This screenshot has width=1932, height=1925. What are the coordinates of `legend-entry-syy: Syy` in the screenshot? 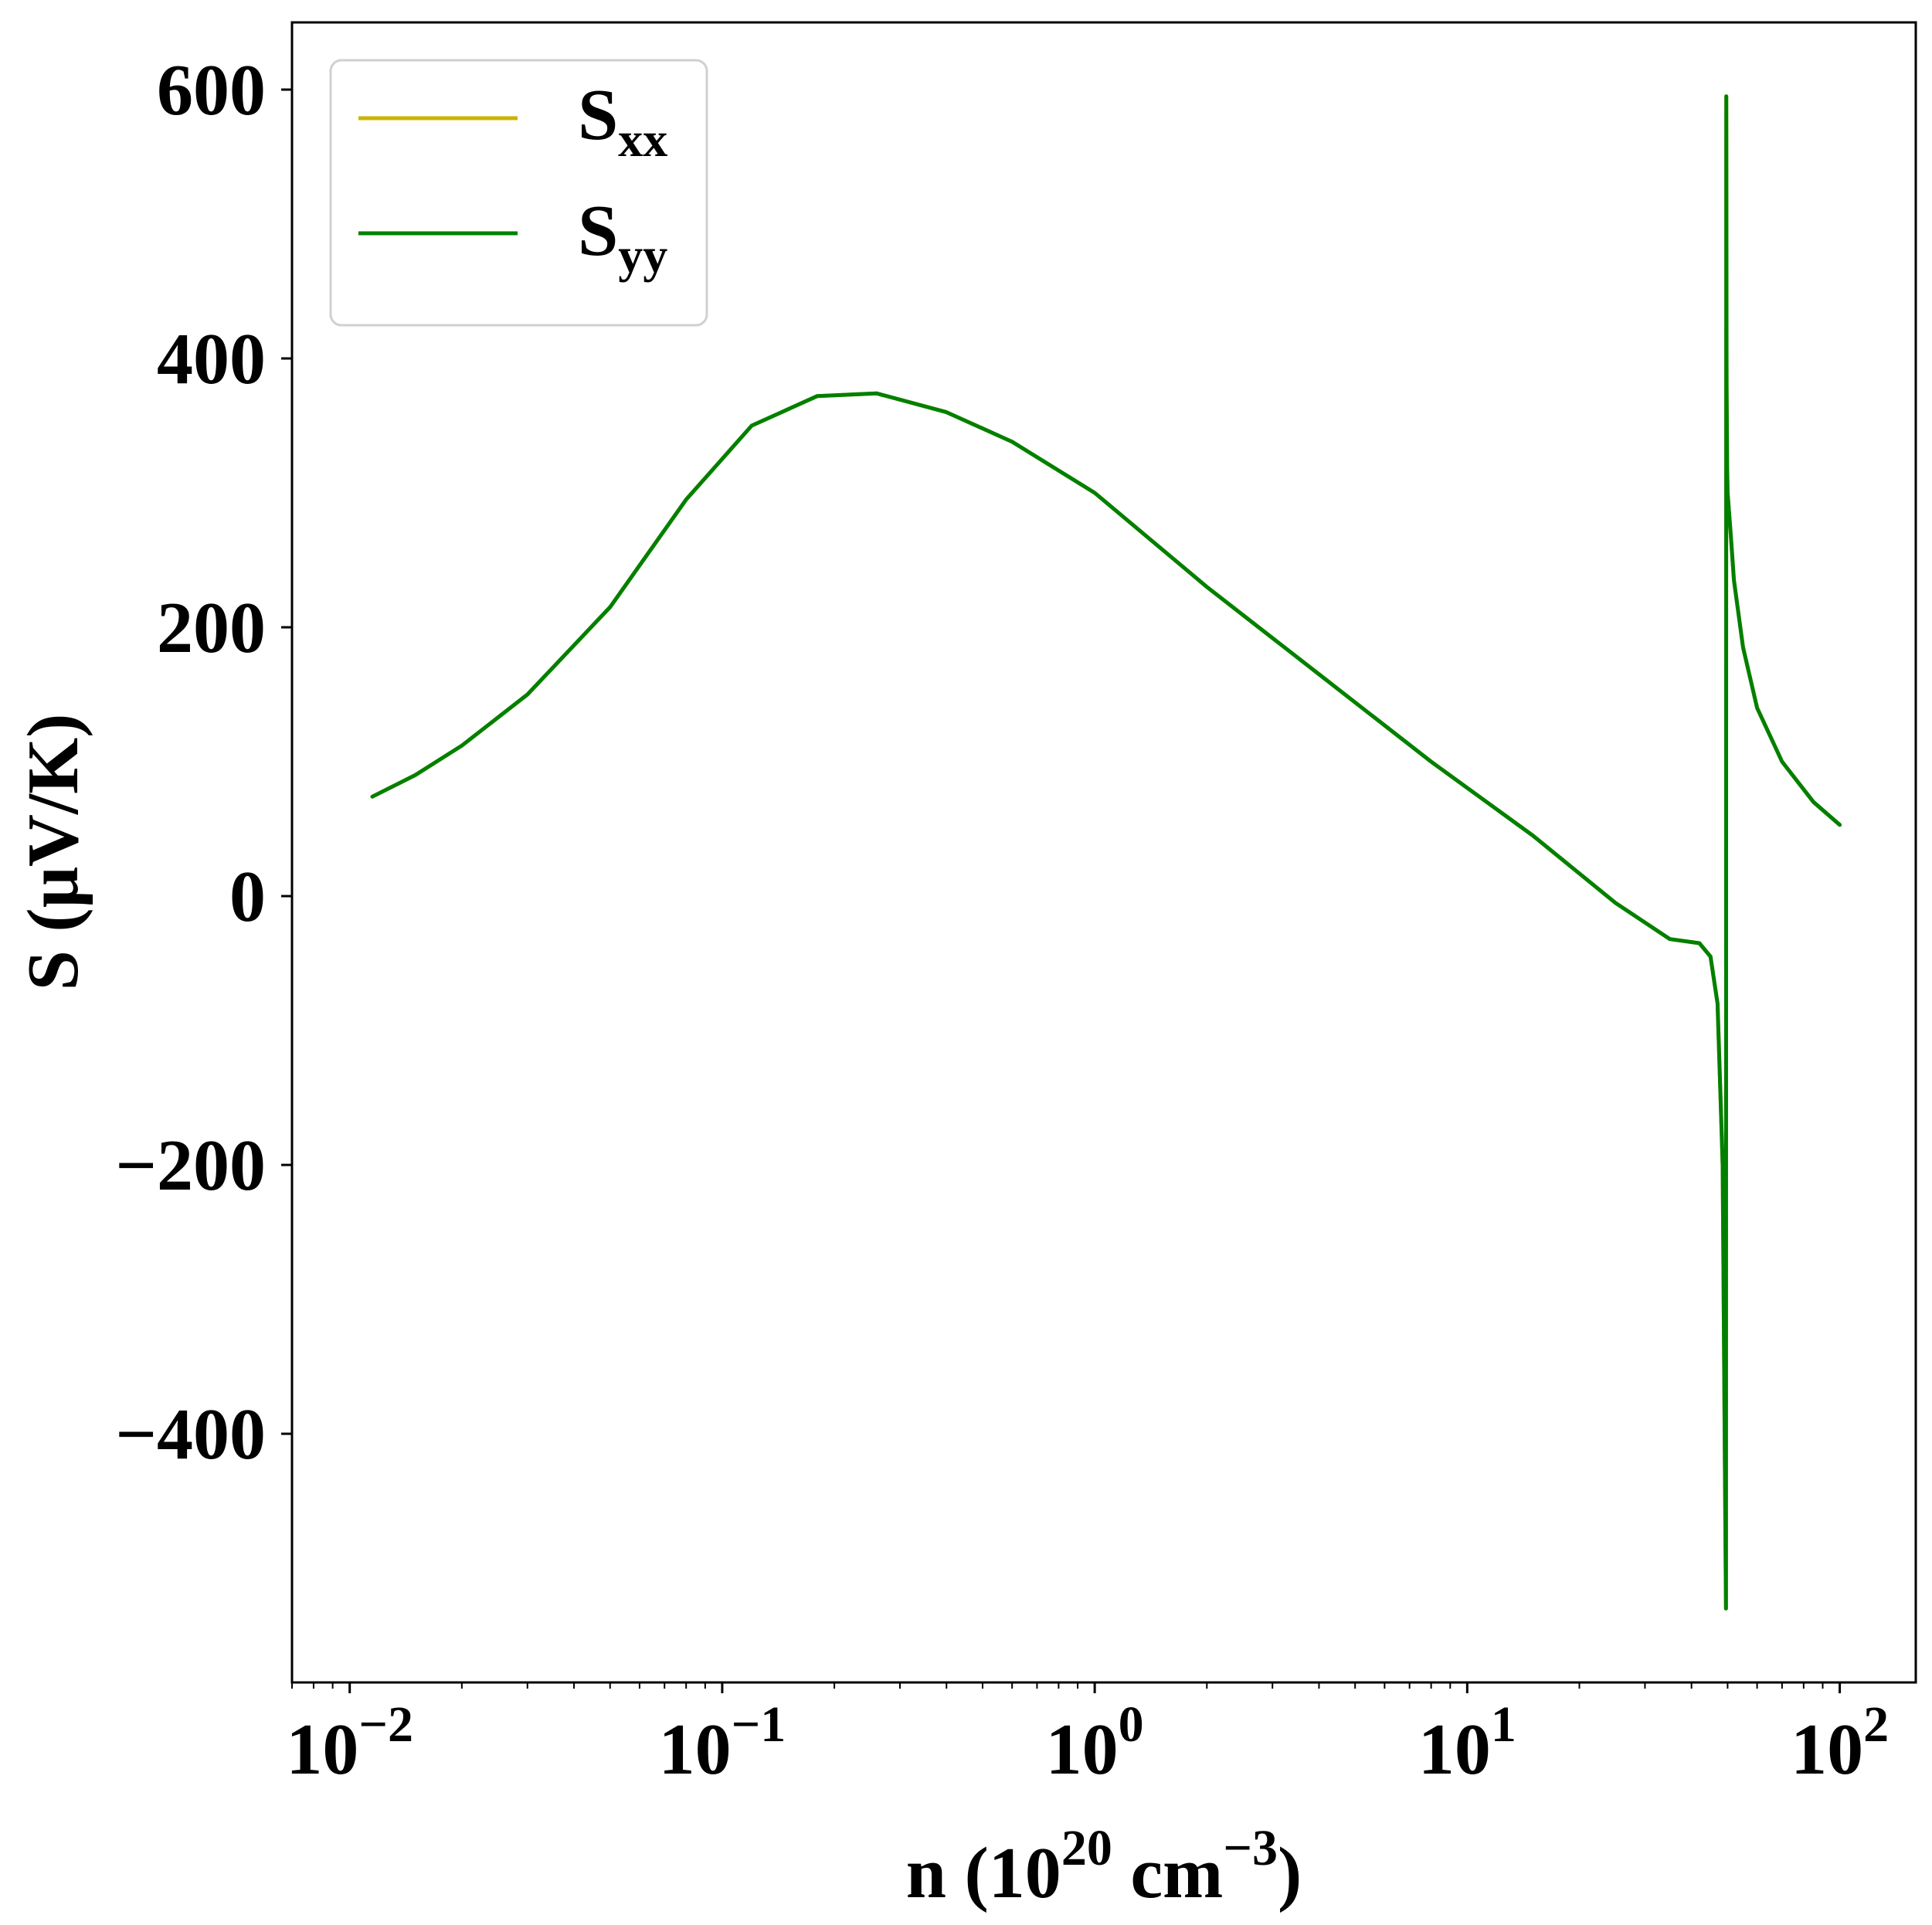 It's located at (622, 237).